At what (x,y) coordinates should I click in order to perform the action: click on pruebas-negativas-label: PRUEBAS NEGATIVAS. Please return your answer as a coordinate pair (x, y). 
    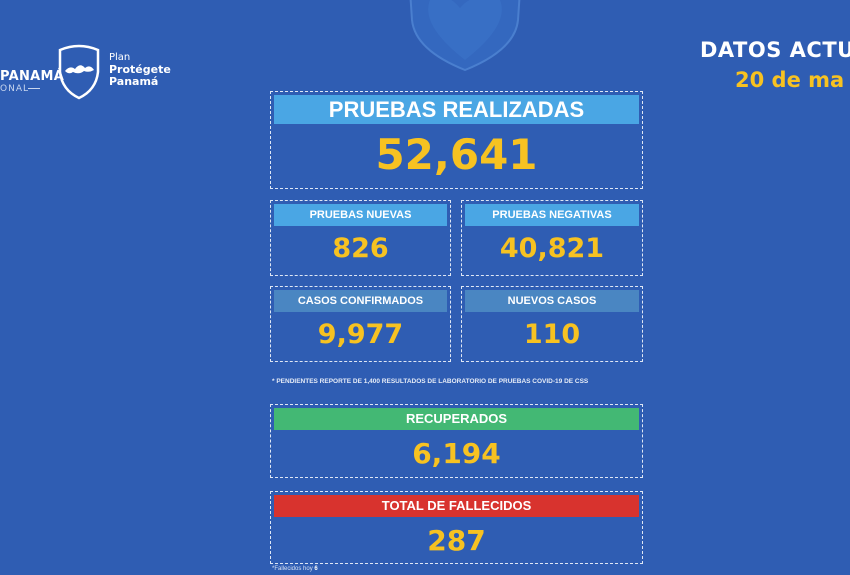
    Looking at the image, I should click on (552, 215).